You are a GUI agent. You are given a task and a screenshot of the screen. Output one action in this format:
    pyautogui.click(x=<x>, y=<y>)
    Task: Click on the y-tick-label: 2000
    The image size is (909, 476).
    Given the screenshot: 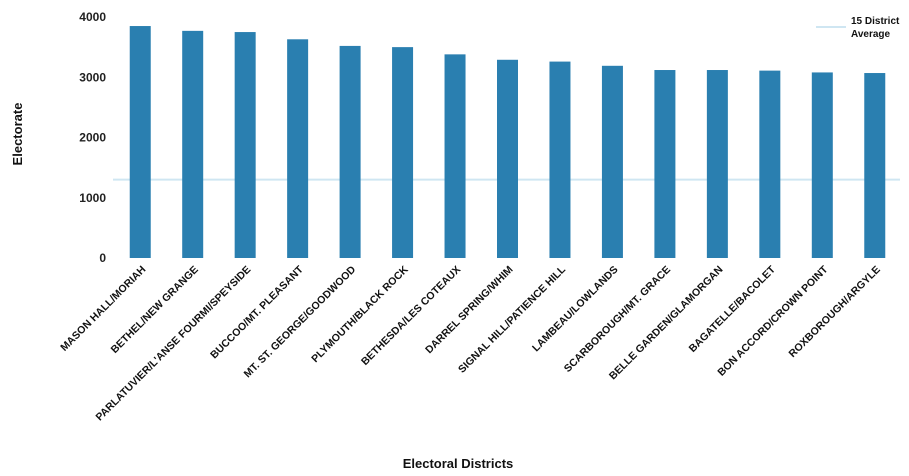 What is the action you would take?
    pyautogui.click(x=92, y=138)
    